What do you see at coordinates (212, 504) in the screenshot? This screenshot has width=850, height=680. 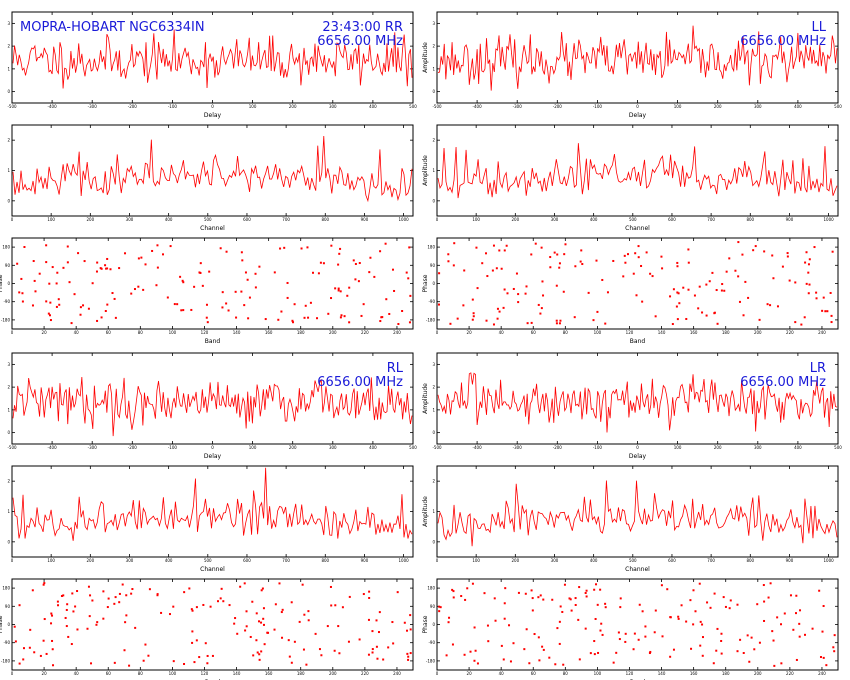 I see `series-line-rl-channel` at bounding box center [212, 504].